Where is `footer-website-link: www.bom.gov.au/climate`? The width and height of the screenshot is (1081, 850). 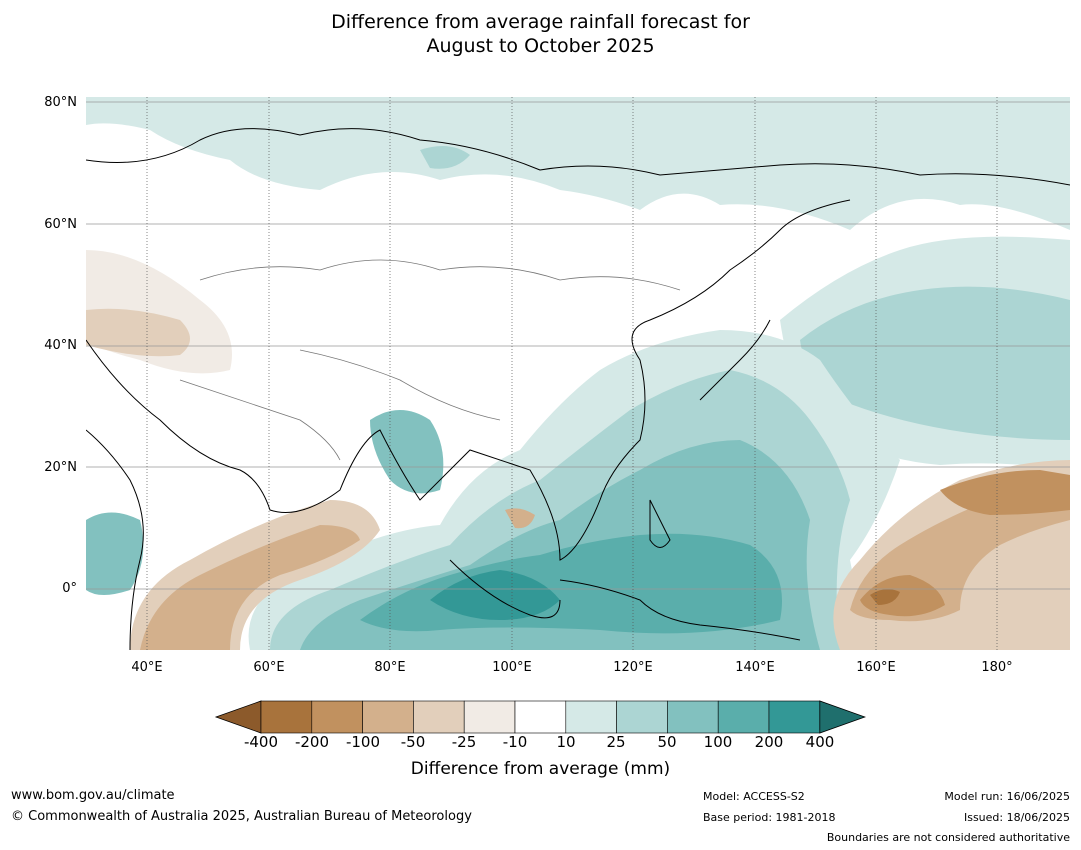 footer-website-link: www.bom.gov.au/climate is located at coordinates (93, 795).